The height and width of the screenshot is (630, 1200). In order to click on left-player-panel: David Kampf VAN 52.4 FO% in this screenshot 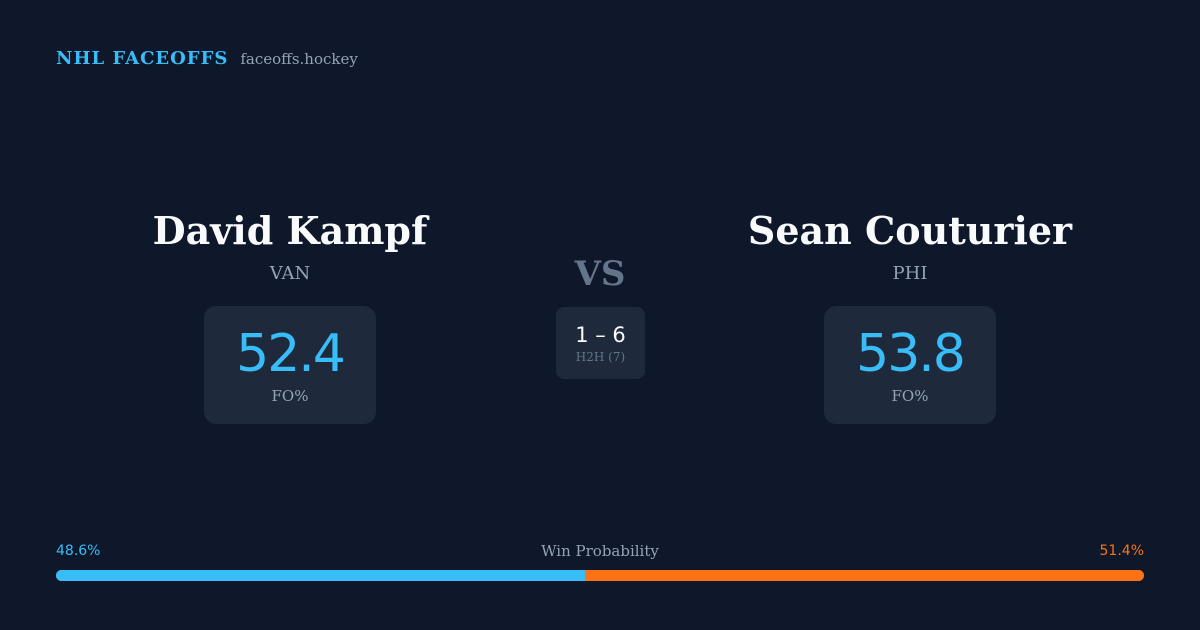, I will do `click(290, 314)`.